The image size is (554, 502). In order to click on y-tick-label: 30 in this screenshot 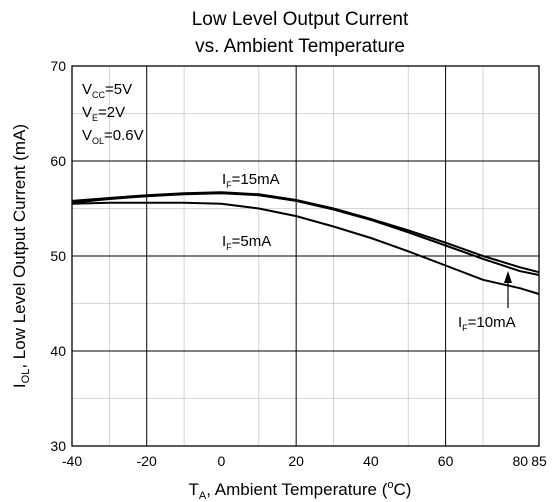, I will do `click(58, 446)`.